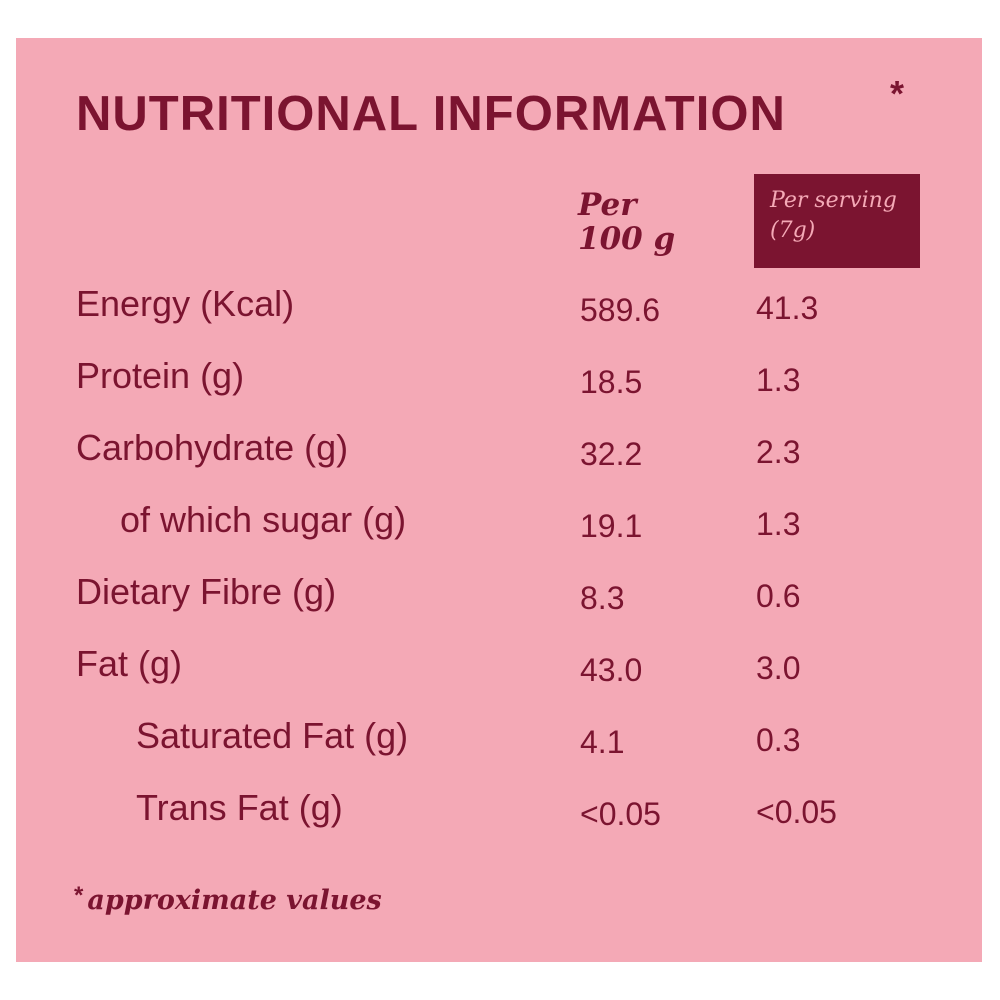 This screenshot has width=1000, height=1000. I want to click on value-per-100g: 32.2, so click(611, 454).